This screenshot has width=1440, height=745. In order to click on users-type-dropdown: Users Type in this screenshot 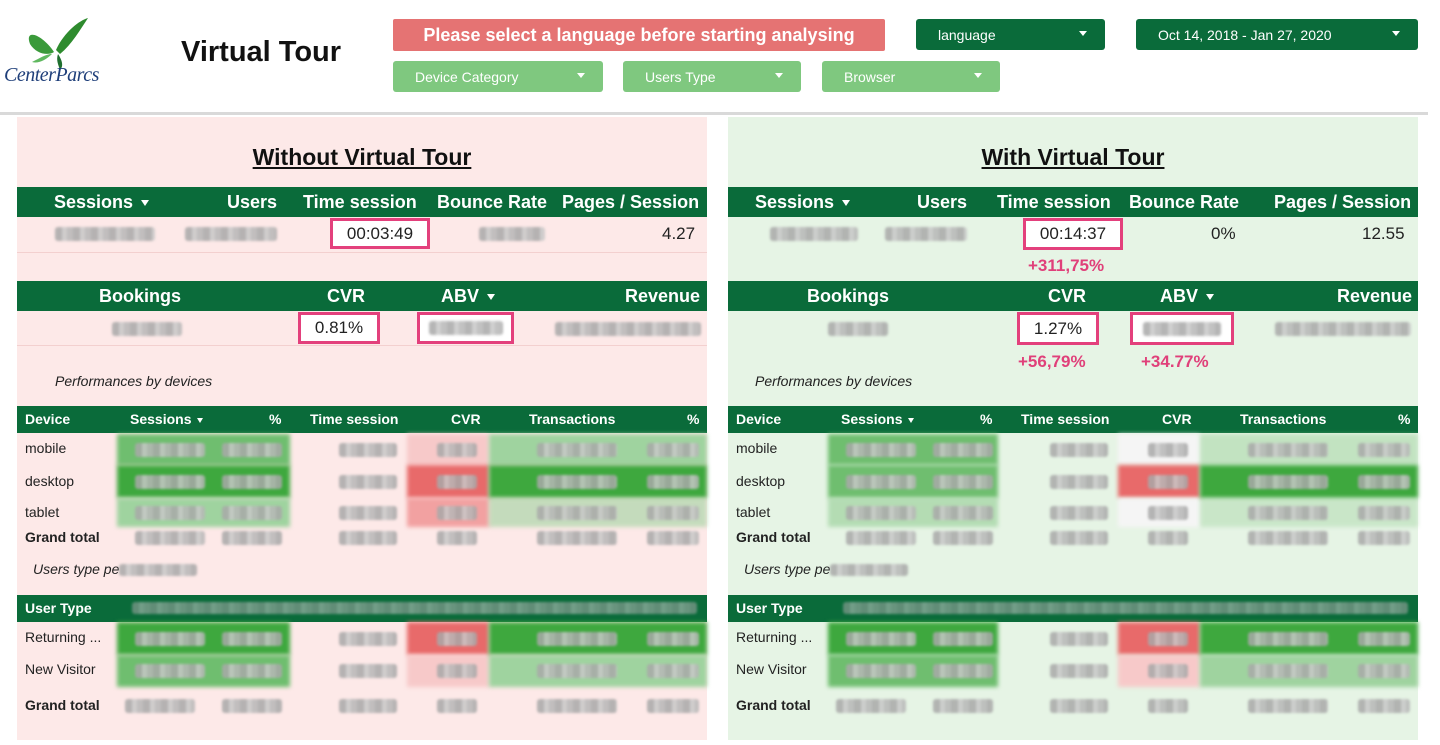, I will do `click(712, 76)`.